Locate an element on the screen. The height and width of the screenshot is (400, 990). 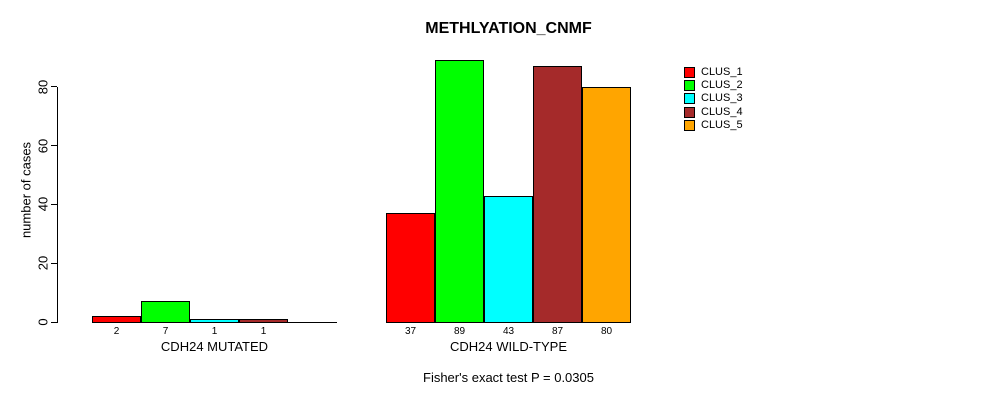
legend-label: CLUS_5 is located at coordinates (722, 124).